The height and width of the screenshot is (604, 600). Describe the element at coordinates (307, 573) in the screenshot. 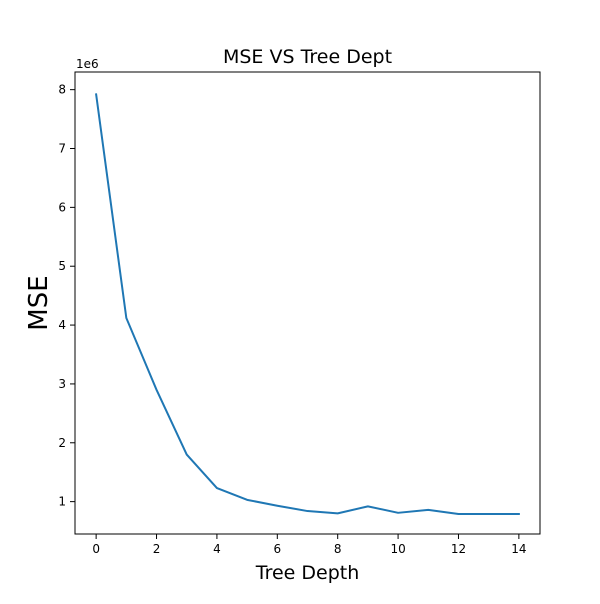

I see `x-axis-label: Tree Depth` at that location.